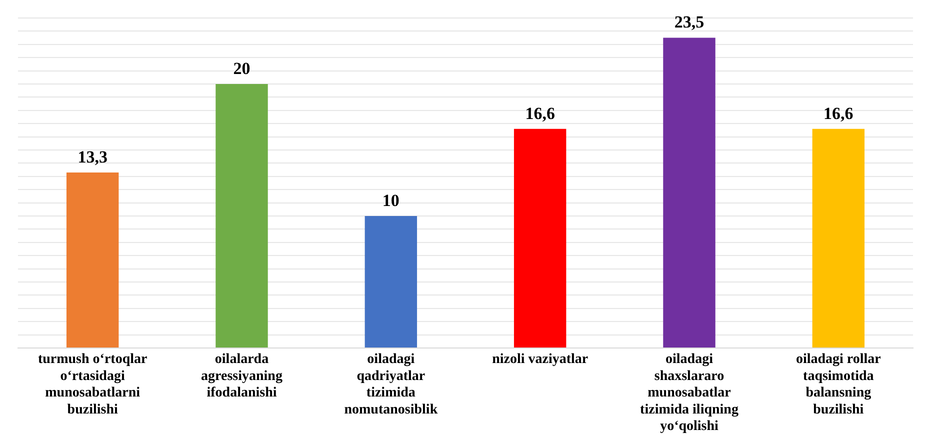 The width and height of the screenshot is (945, 447). I want to click on x-tick-label: oiladagi rollar taqsimotida balansning buzilishi, so click(838, 385).